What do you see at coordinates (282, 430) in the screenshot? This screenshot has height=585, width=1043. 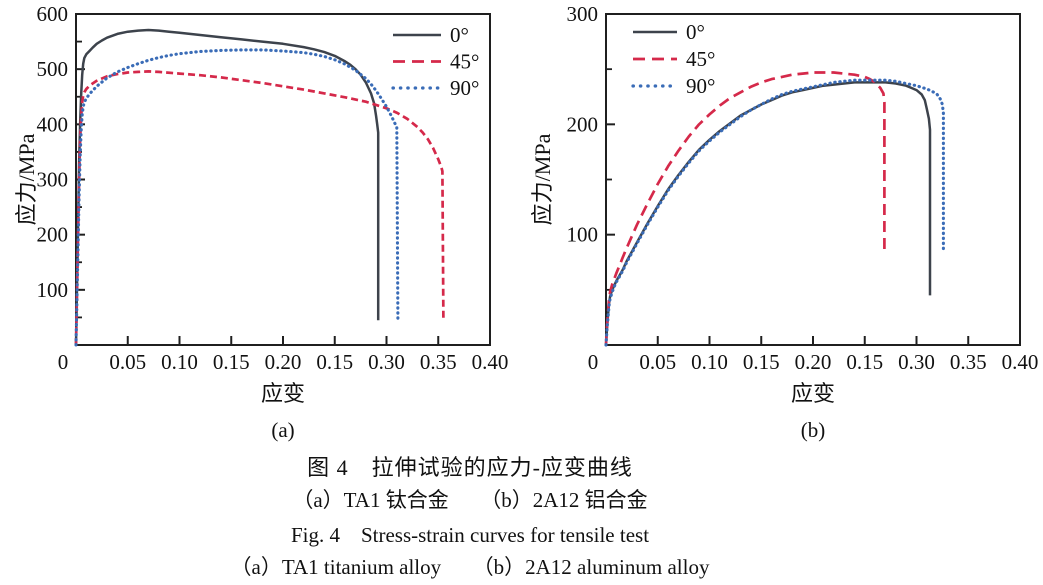 I see `subplot-label: (a)` at bounding box center [282, 430].